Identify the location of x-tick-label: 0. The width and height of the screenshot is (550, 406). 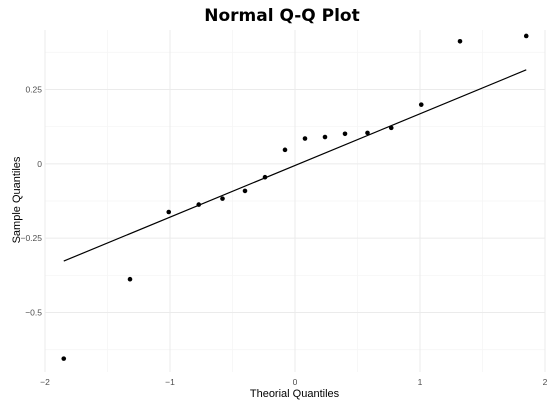
(295, 382).